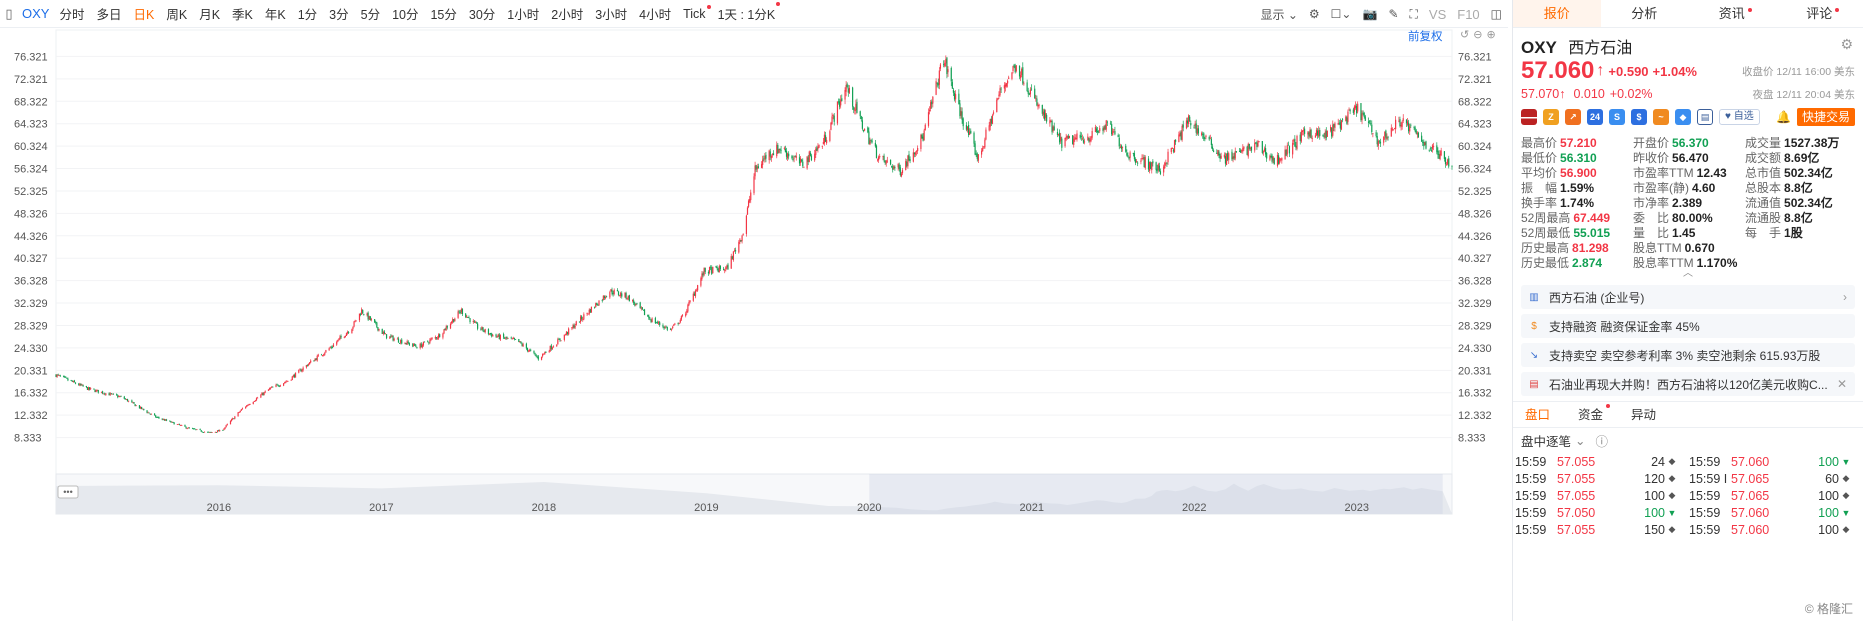  Describe the element at coordinates (1705, 117) in the screenshot. I see `note-icon: ▤` at that location.